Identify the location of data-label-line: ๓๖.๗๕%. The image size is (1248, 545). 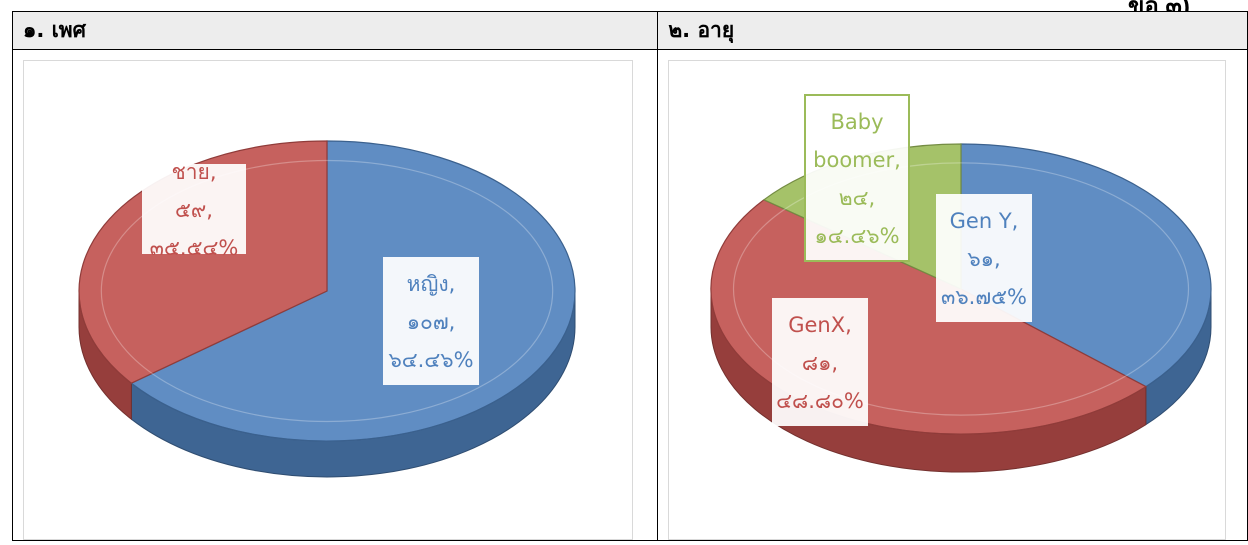
(984, 297).